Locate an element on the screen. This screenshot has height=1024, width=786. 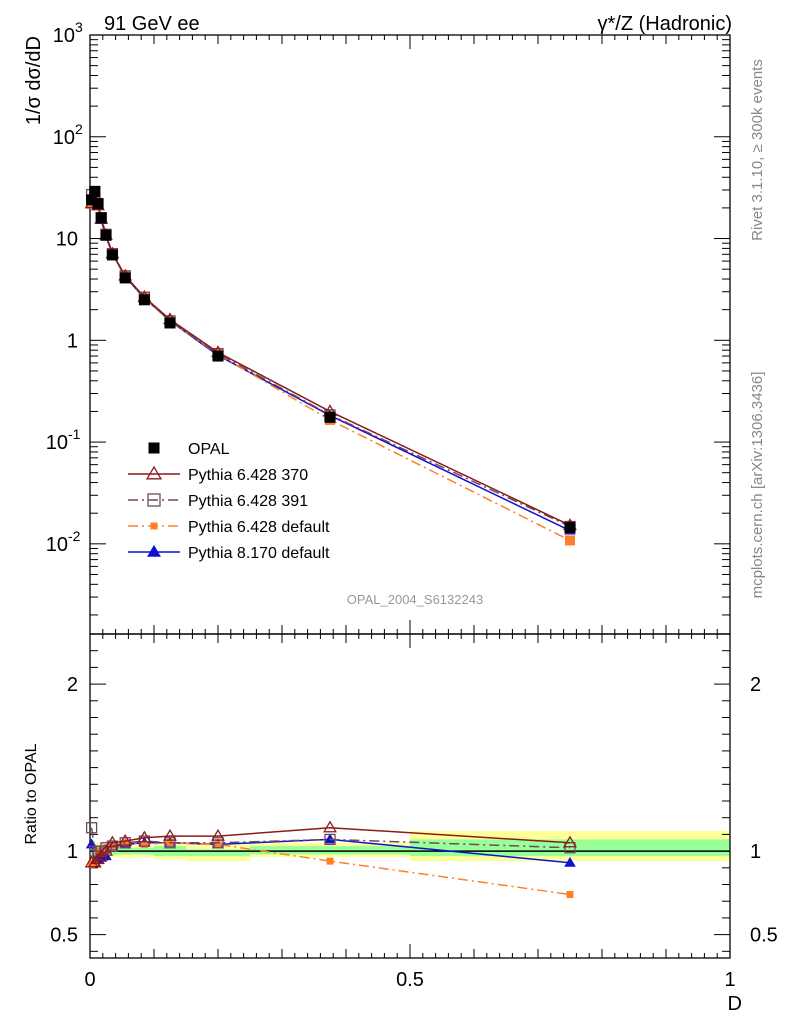
legend-entry: Pythia 6.428 370 is located at coordinates (218, 474).